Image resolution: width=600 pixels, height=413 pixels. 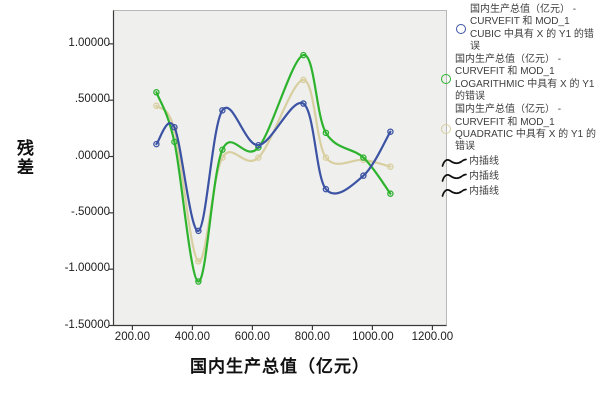 What do you see at coordinates (92, 155) in the screenshot?
I see `y-tick-label: .00000` at bounding box center [92, 155].